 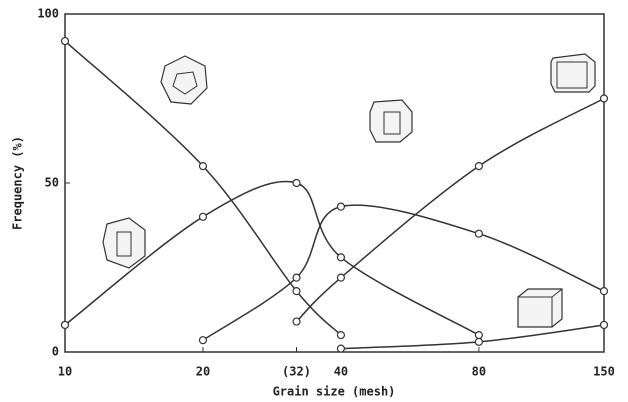 I want to click on x-tick-label: 20, so click(x=203, y=372).